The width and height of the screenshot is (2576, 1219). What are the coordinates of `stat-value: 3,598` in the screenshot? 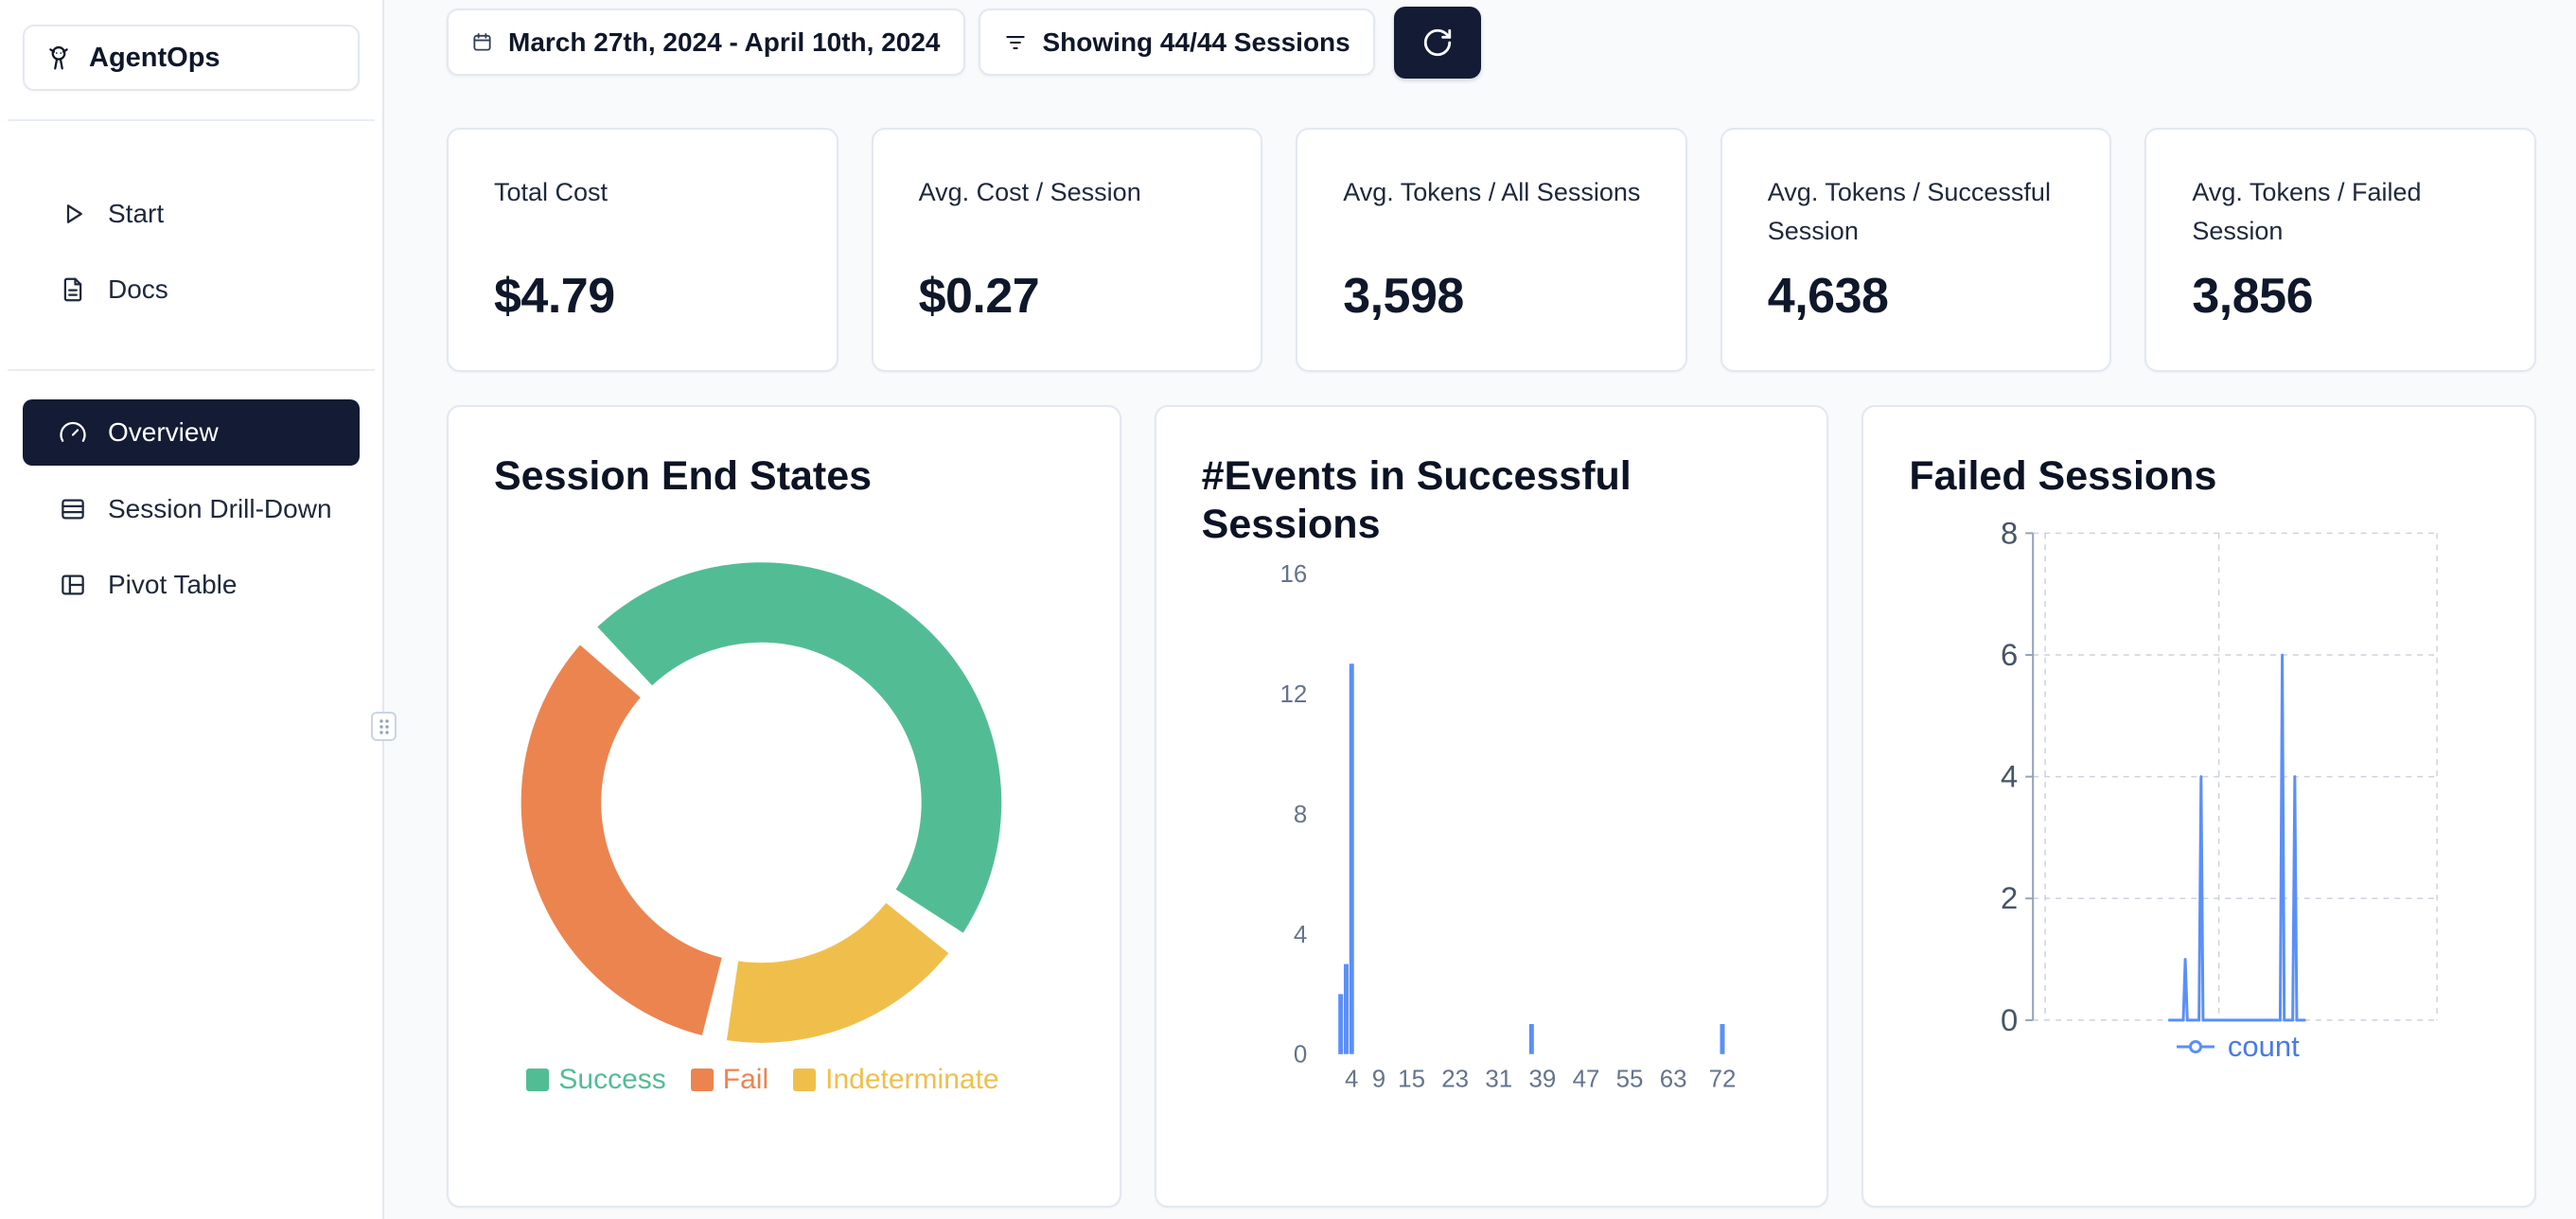 It's located at (1403, 296).